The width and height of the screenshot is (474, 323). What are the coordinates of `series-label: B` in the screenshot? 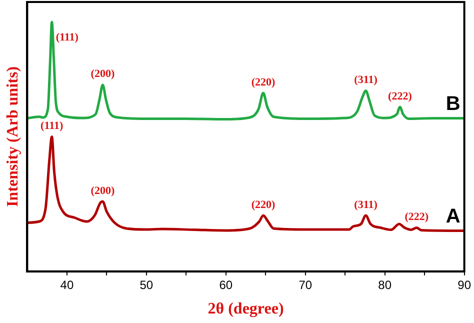 It's located at (453, 103).